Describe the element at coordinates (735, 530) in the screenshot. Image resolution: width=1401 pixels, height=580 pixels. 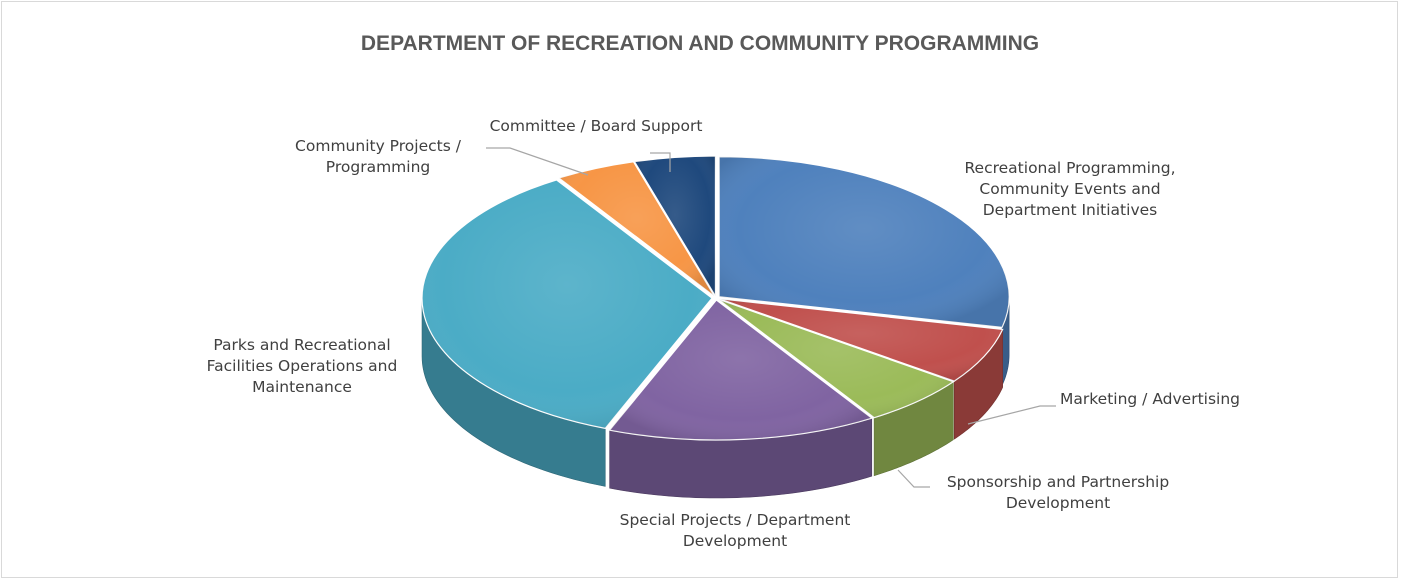
I see `slice-label: Special Projects / Department Development` at that location.